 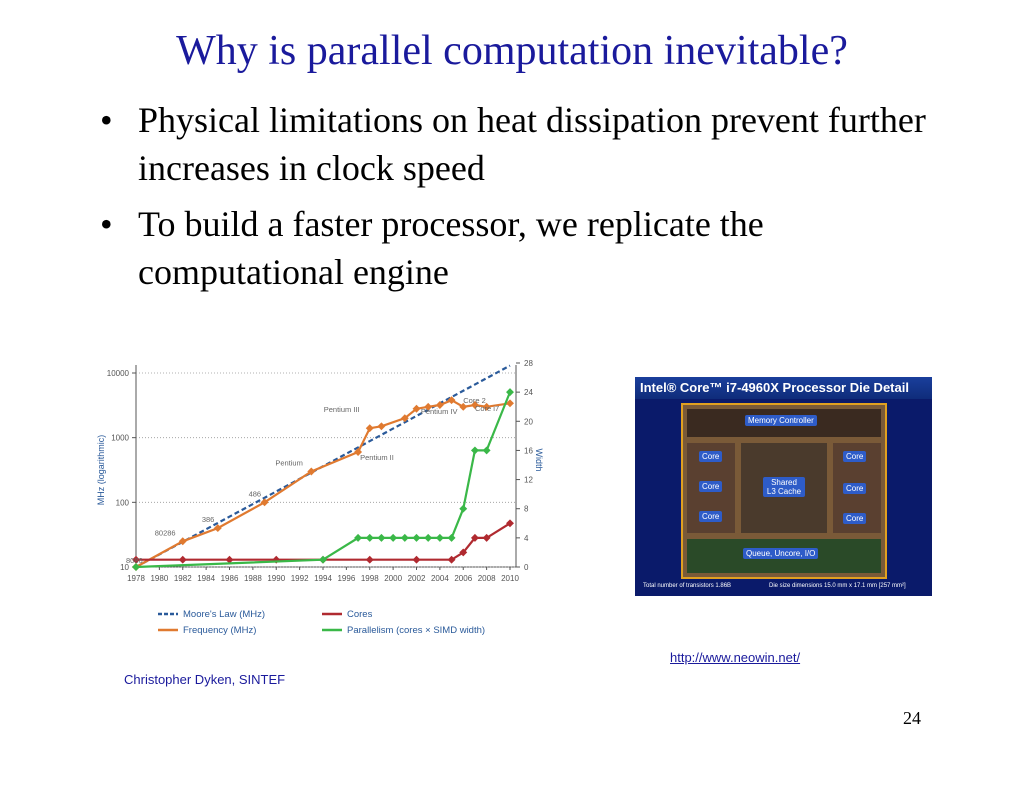 I want to click on die-label-memory-controller: Memory Controller, so click(x=781, y=420).